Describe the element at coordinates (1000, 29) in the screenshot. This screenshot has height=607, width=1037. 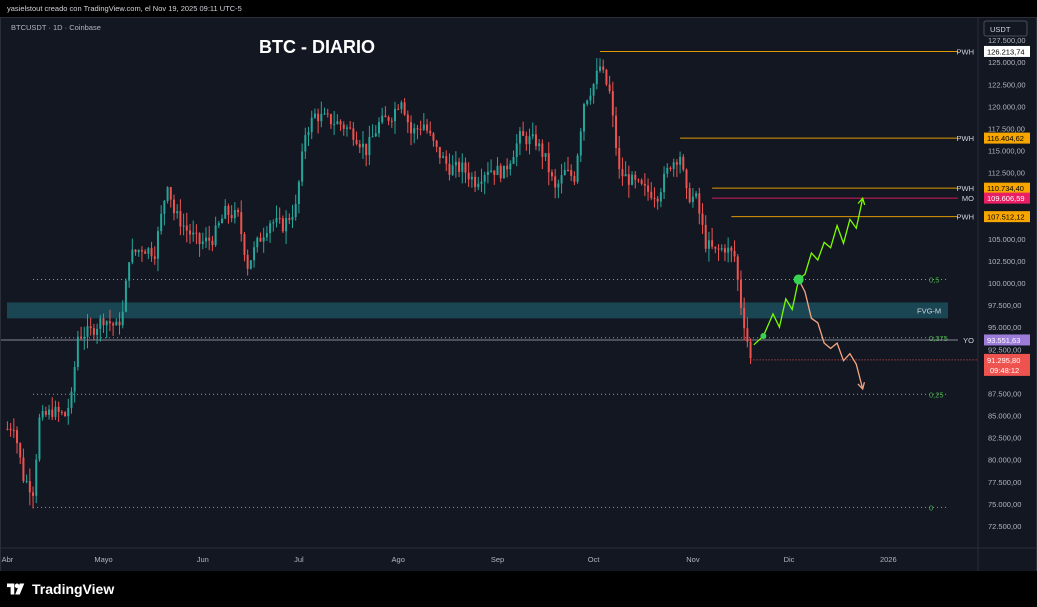
I see `currency-label: USDT` at that location.